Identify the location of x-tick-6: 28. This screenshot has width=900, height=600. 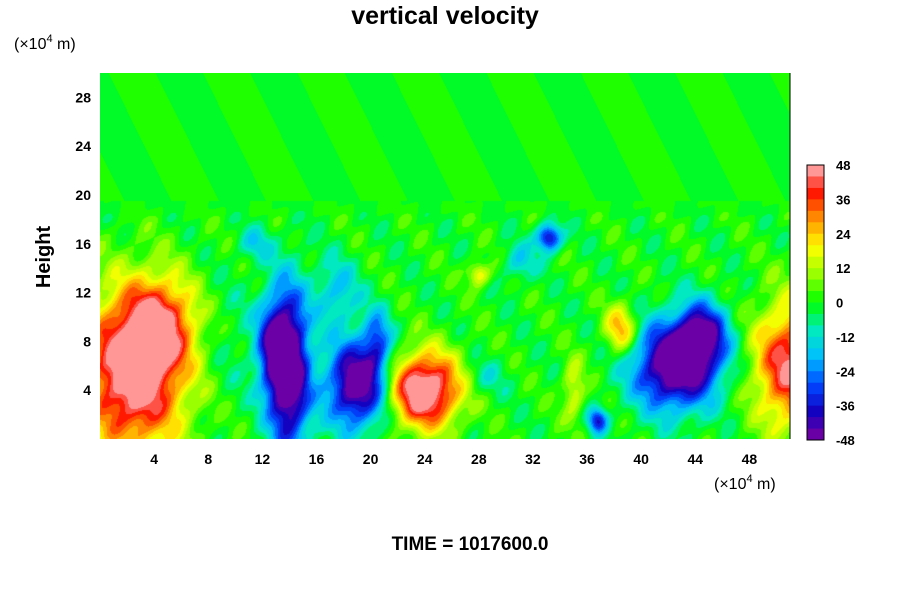
(479, 459).